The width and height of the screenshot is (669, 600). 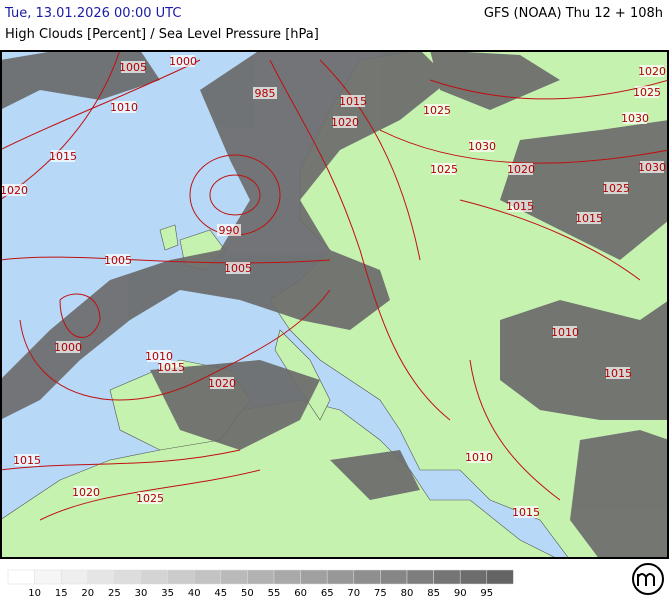 I want to click on legend-tick-label: 25, so click(x=114, y=593).